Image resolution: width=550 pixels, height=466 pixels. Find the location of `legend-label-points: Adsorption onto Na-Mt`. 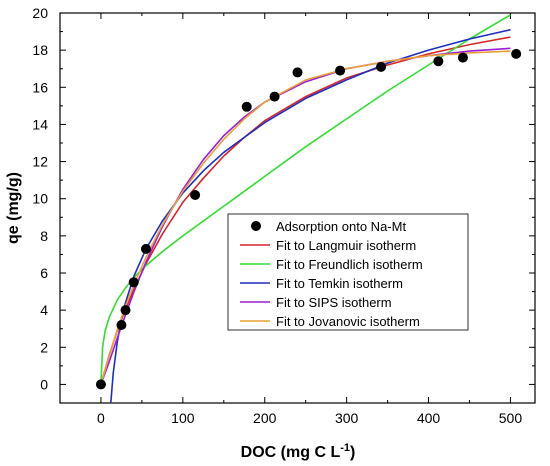

legend-label-points: Adsorption onto Na-Mt is located at coordinates (341, 226).